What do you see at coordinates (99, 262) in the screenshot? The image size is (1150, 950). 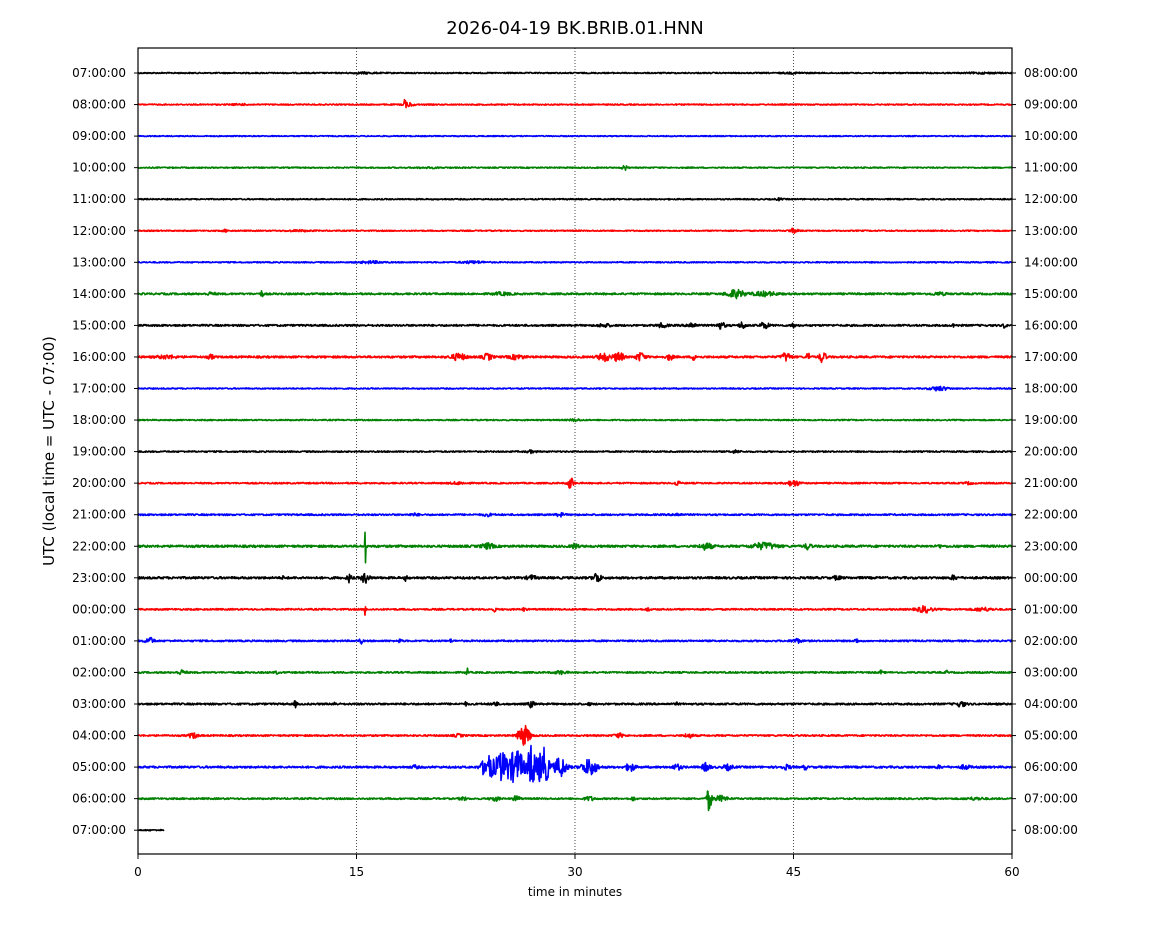 I see `left-tick-label: 13:00:00` at bounding box center [99, 262].